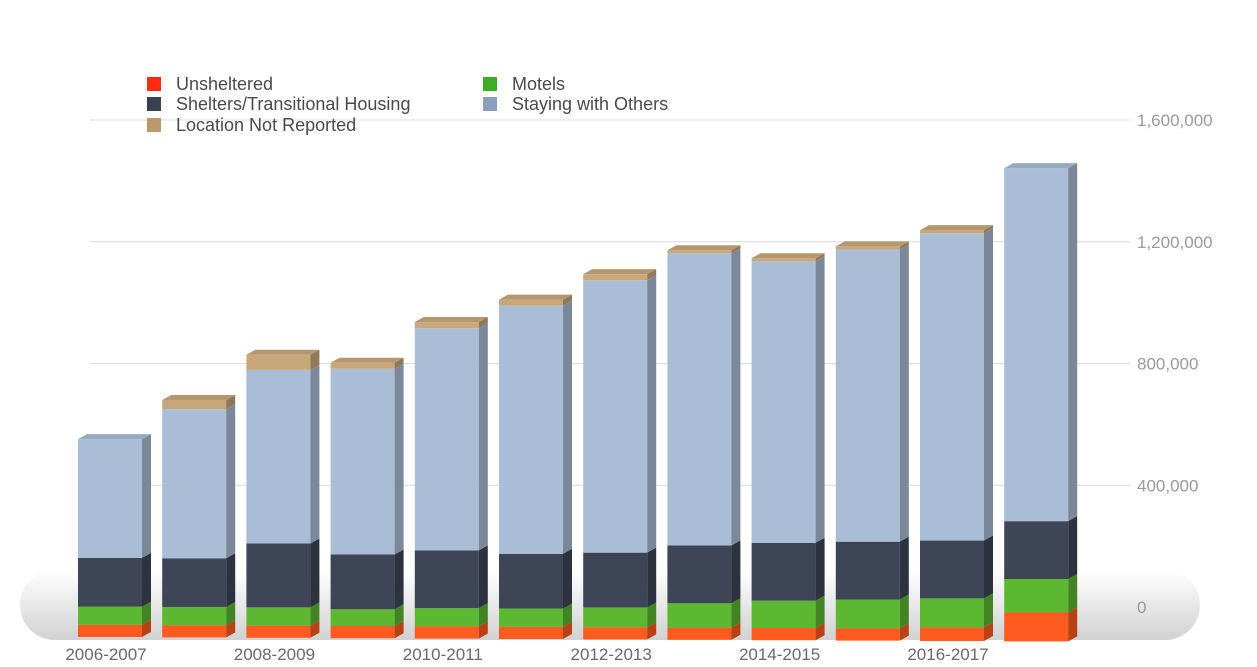  I want to click on legend-label: Unsheltered, so click(224, 84).